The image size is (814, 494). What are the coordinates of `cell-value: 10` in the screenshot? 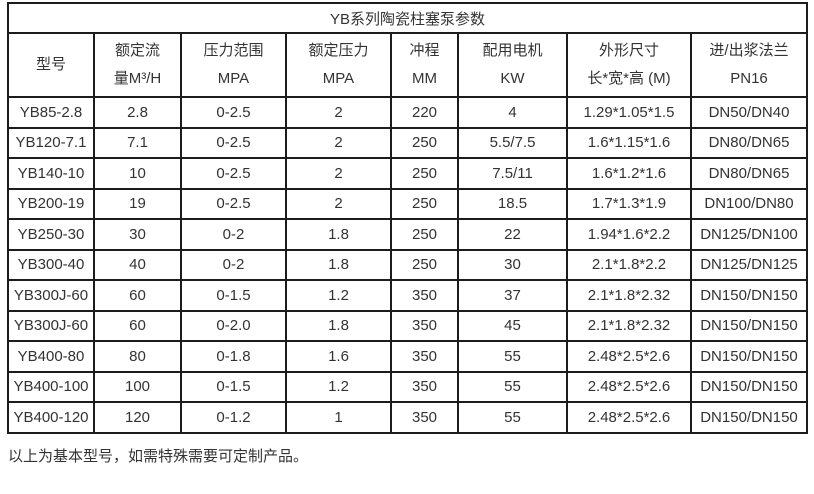 It's located at (137, 173).